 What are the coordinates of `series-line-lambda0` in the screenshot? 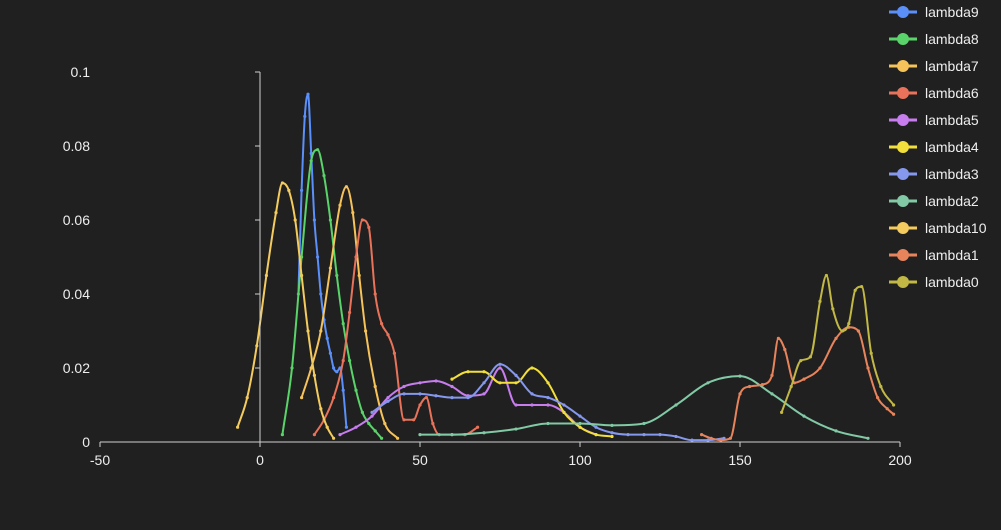 It's located at (837, 344).